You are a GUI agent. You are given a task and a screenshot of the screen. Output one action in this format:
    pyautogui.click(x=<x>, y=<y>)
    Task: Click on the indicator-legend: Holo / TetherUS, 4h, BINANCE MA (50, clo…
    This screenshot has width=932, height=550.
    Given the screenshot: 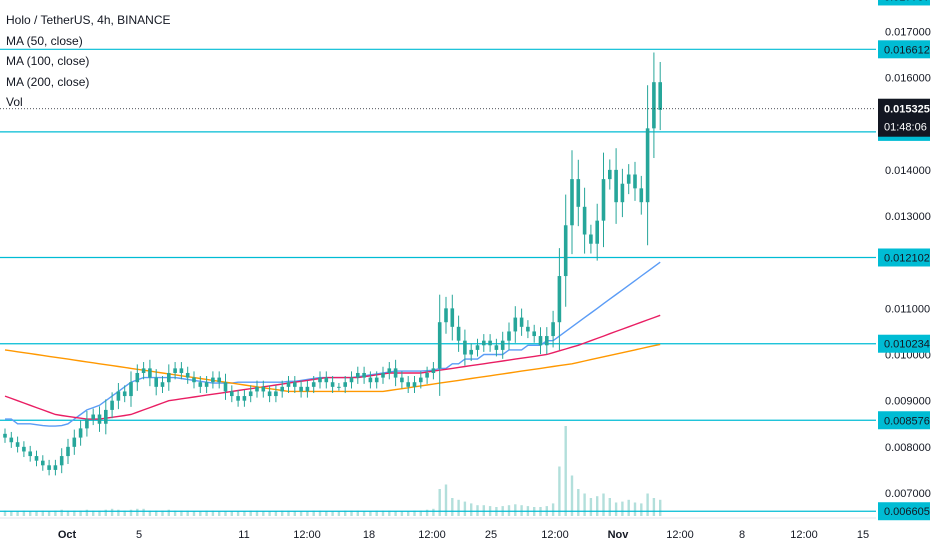 What is the action you would take?
    pyautogui.click(x=88, y=61)
    